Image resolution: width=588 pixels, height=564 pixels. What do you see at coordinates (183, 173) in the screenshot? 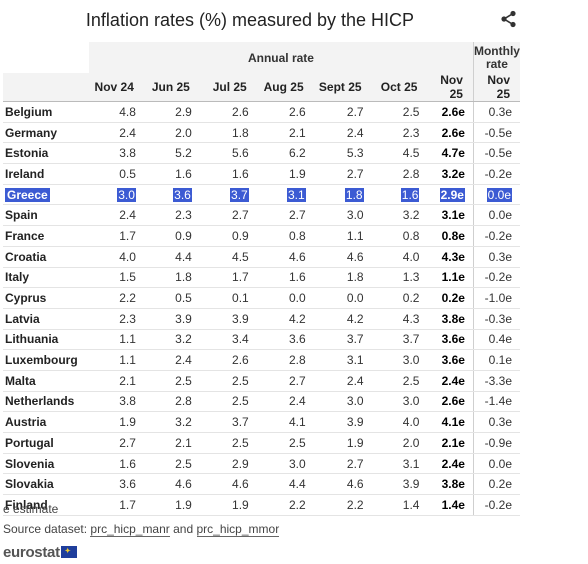
I see `cell-value: 1.6` at bounding box center [183, 173].